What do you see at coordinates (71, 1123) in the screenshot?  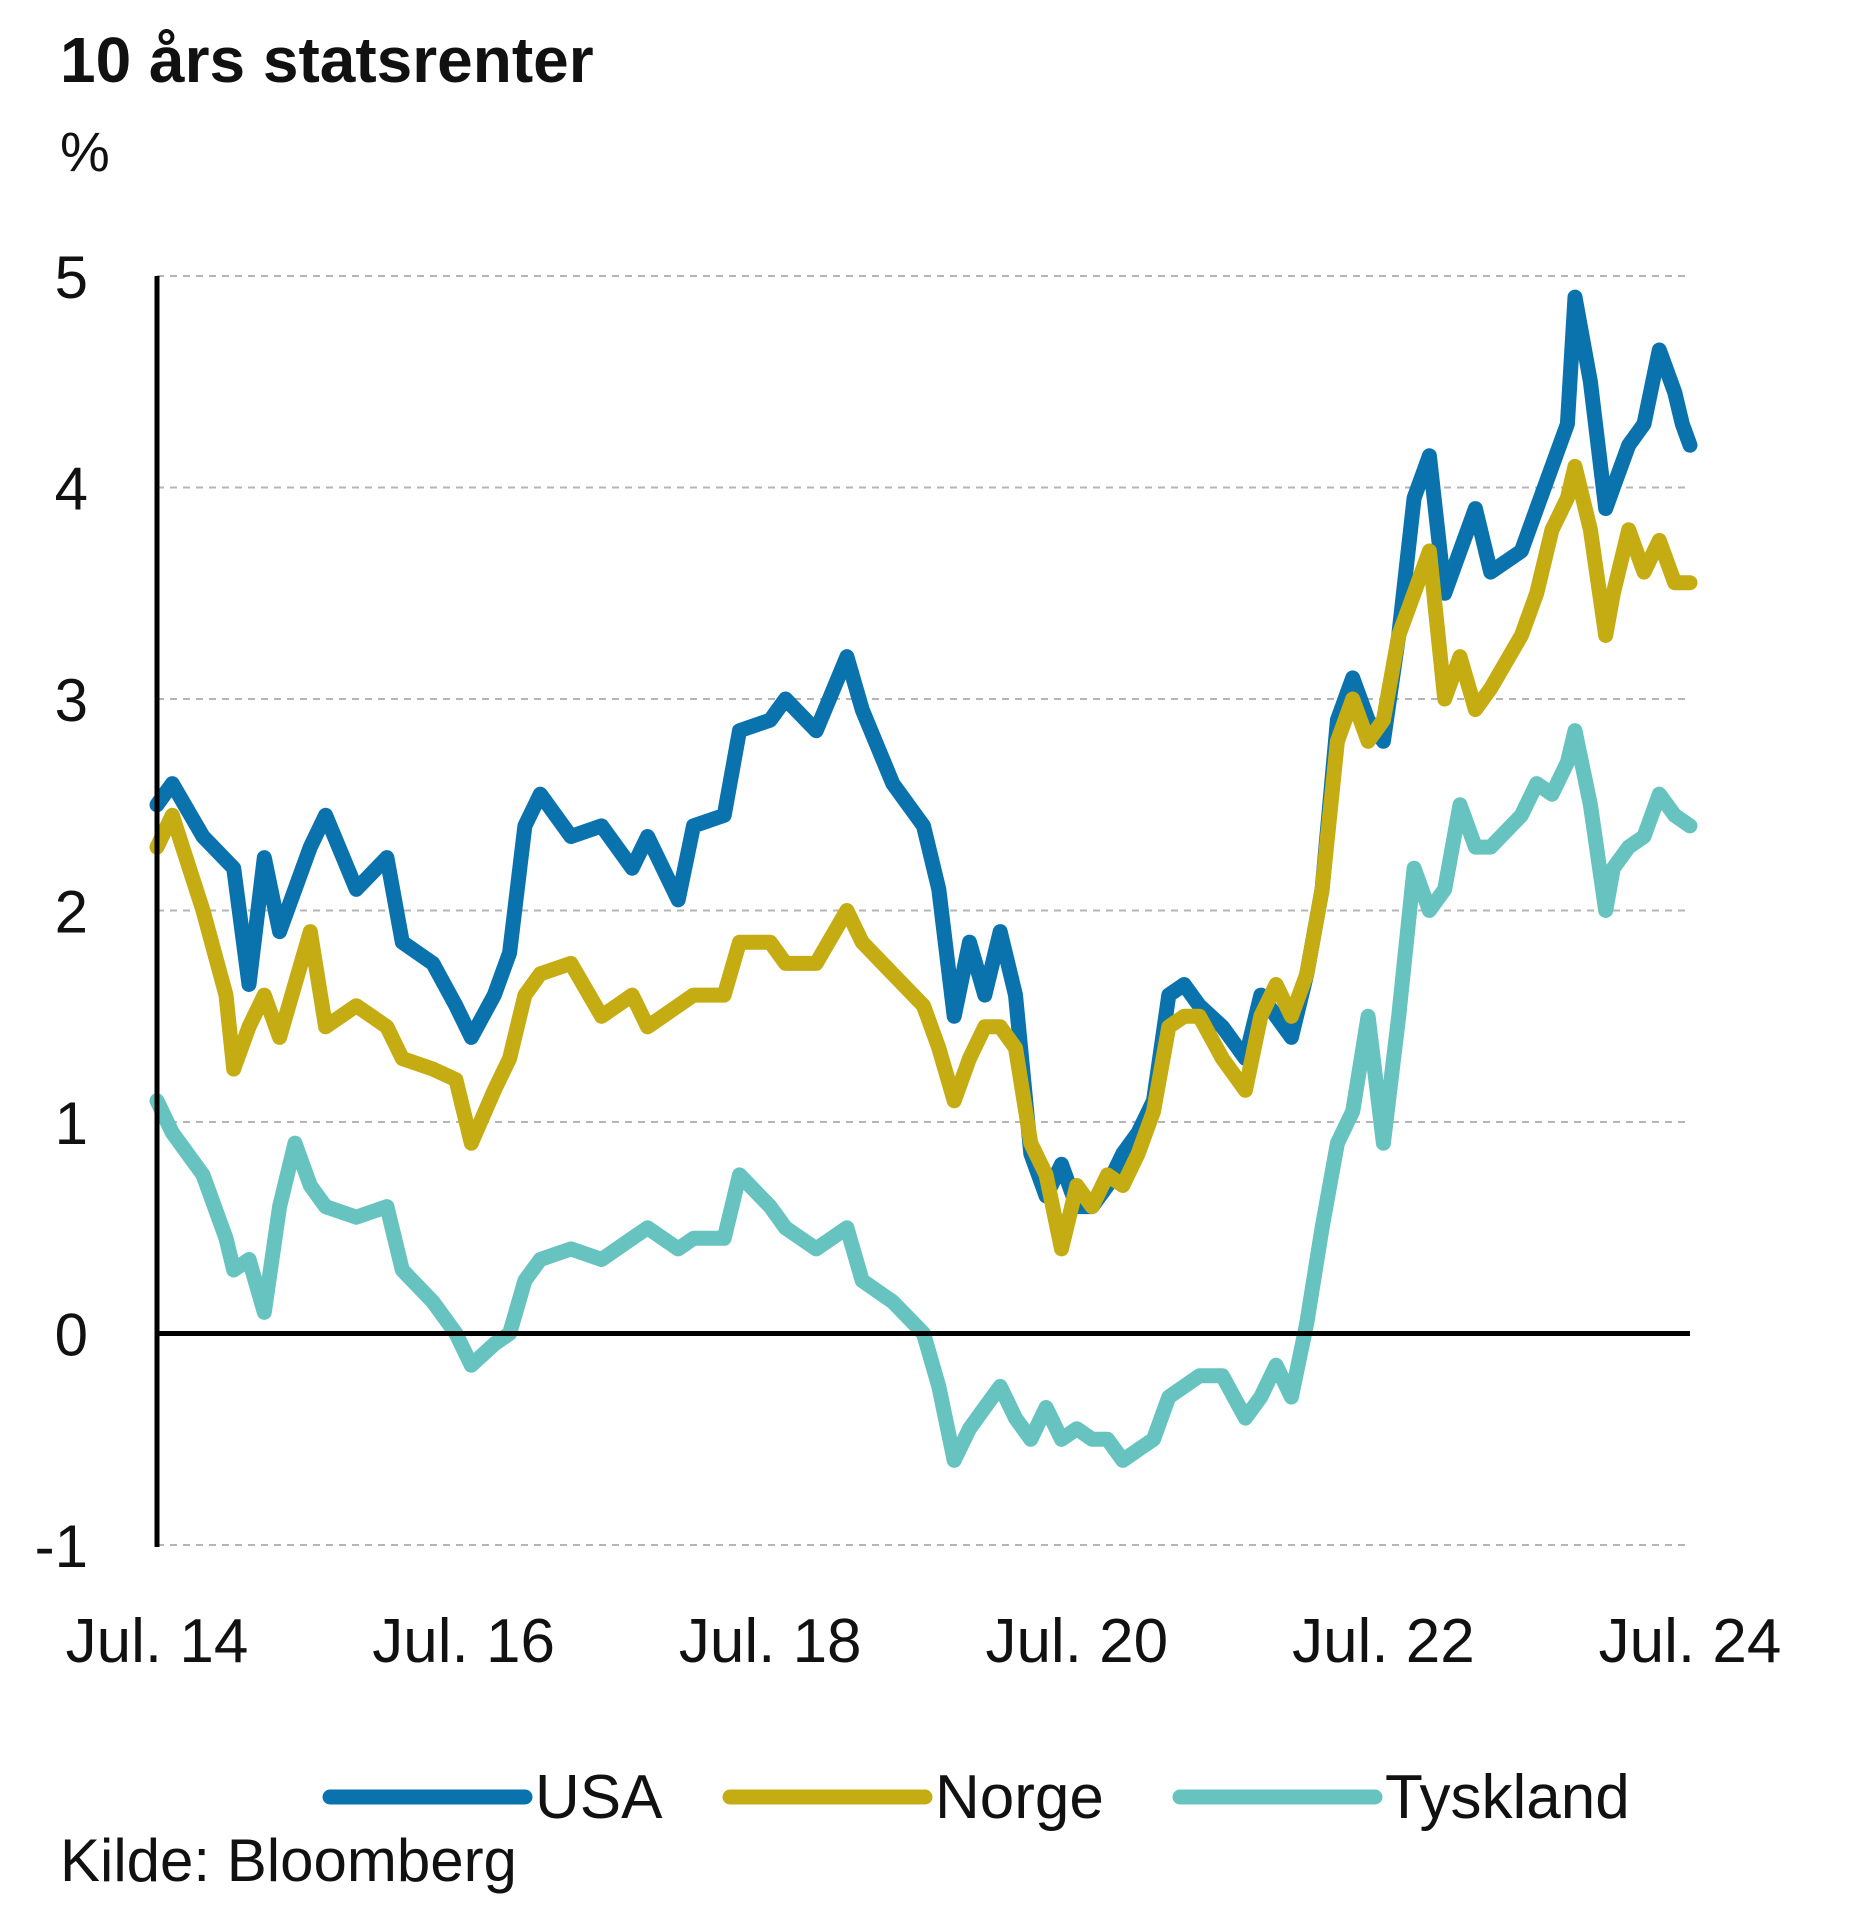 I see `y-tick-label: 1` at bounding box center [71, 1123].